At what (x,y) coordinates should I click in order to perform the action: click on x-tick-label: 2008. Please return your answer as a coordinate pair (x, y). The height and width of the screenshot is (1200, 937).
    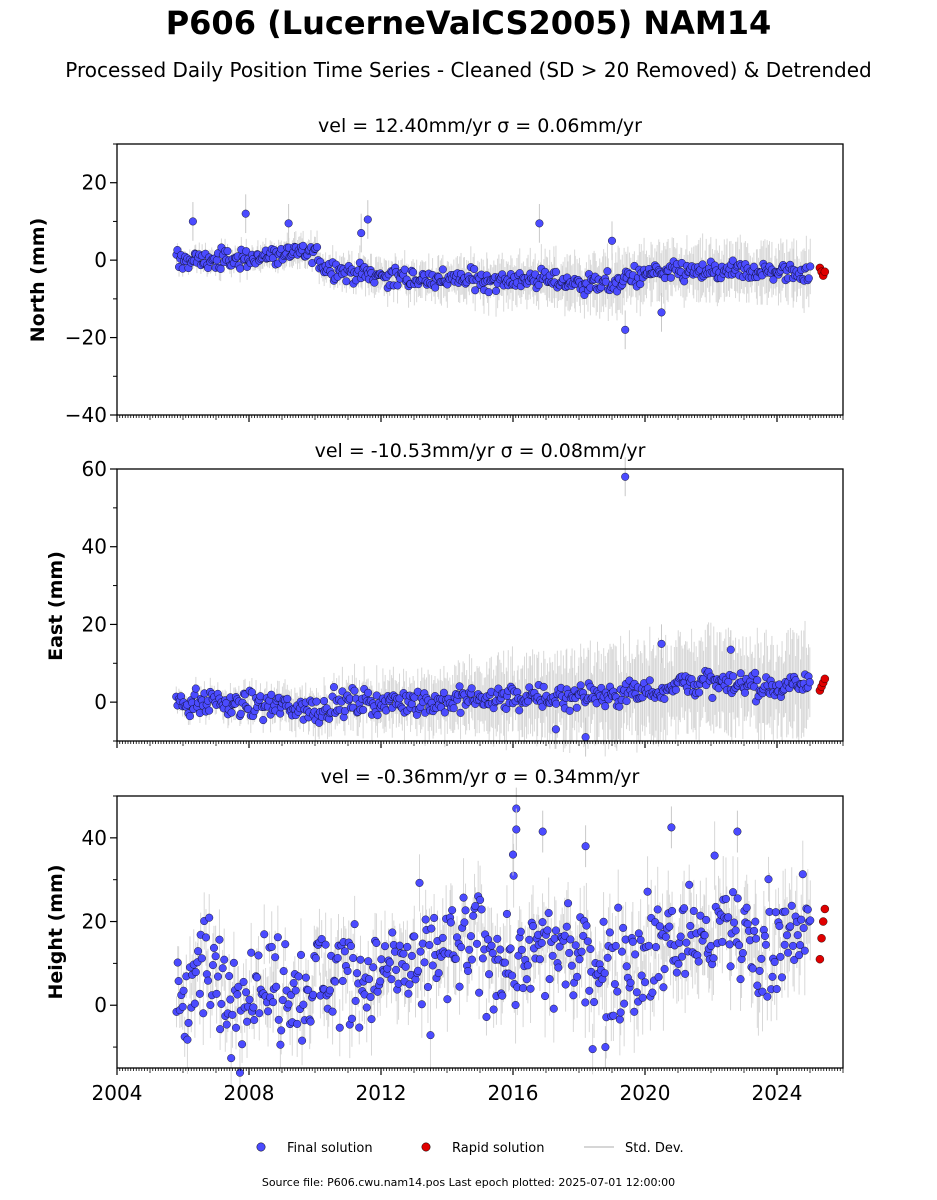
    Looking at the image, I should click on (249, 1093).